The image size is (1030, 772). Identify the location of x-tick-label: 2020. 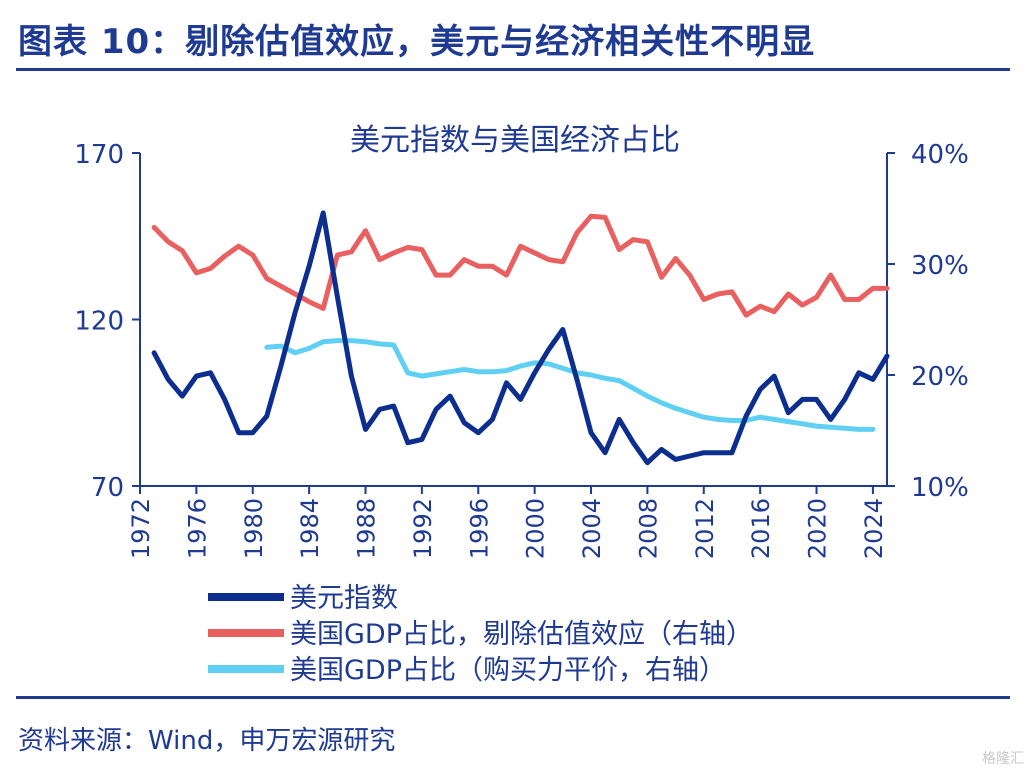
(818, 528).